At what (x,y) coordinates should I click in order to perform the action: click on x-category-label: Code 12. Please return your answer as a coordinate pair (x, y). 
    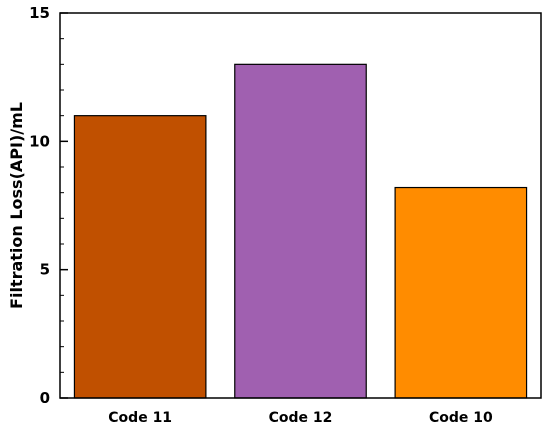
    Looking at the image, I should click on (301, 418).